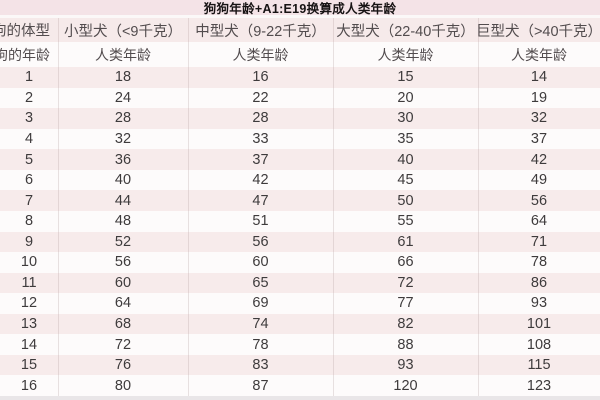 This screenshot has height=400, width=600. I want to click on human-age-cell: 87, so click(260, 385).